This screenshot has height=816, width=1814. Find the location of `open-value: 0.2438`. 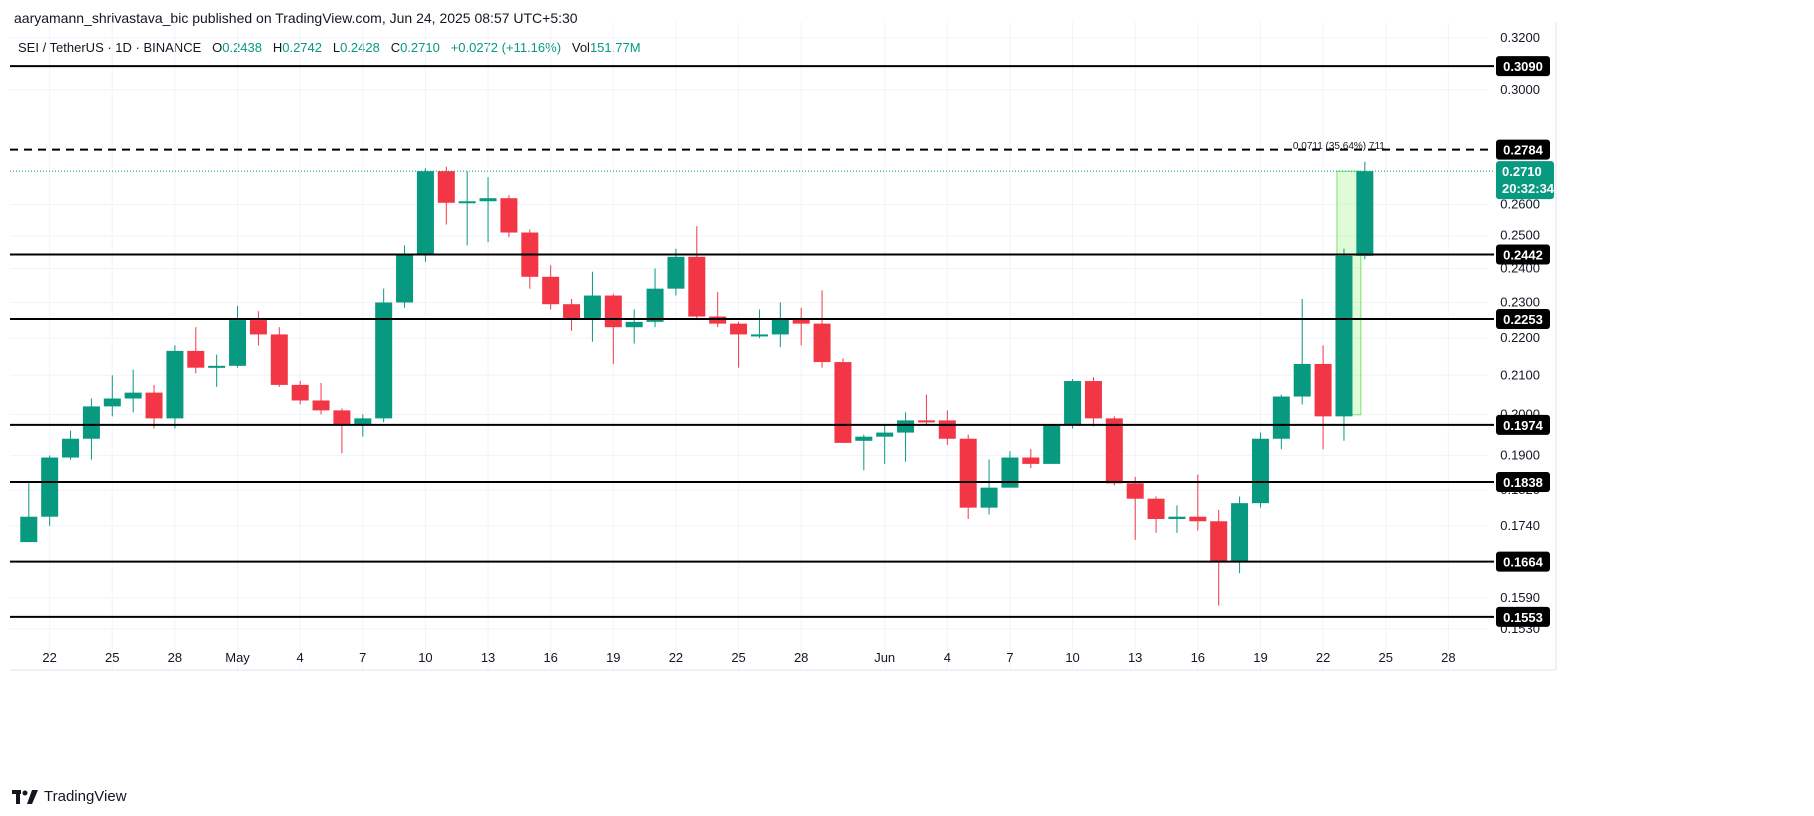

open-value: 0.2438 is located at coordinates (242, 47).